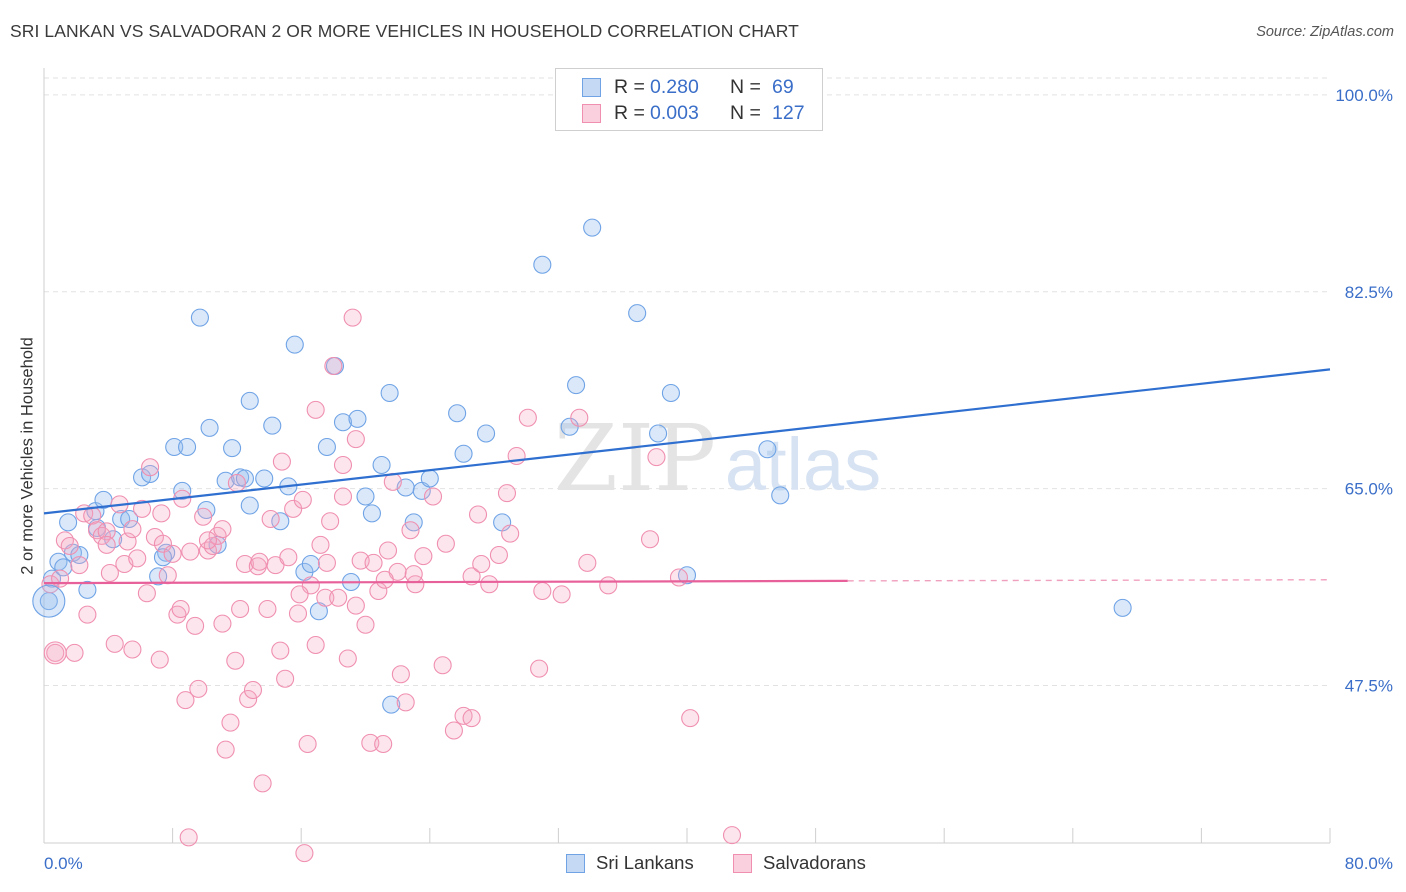 Image resolution: width=1406 pixels, height=892 pixels. I want to click on x-tick-label-max: 80.0%, so click(1369, 863).